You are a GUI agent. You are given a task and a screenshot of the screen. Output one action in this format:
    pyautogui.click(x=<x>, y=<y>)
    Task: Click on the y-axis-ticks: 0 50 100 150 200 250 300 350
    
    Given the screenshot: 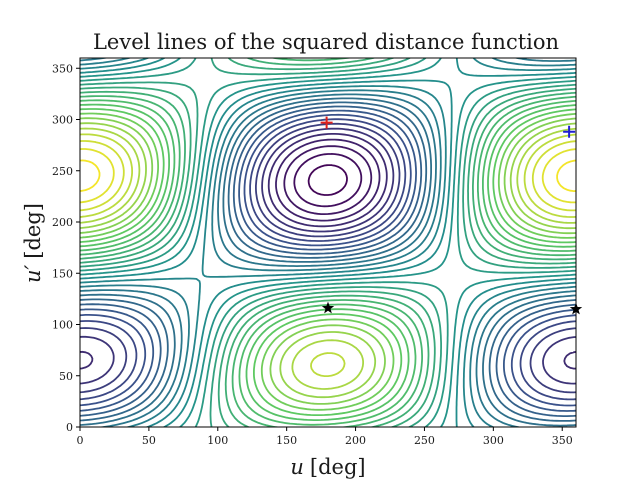 What is the action you would take?
    pyautogui.click(x=66, y=248)
    